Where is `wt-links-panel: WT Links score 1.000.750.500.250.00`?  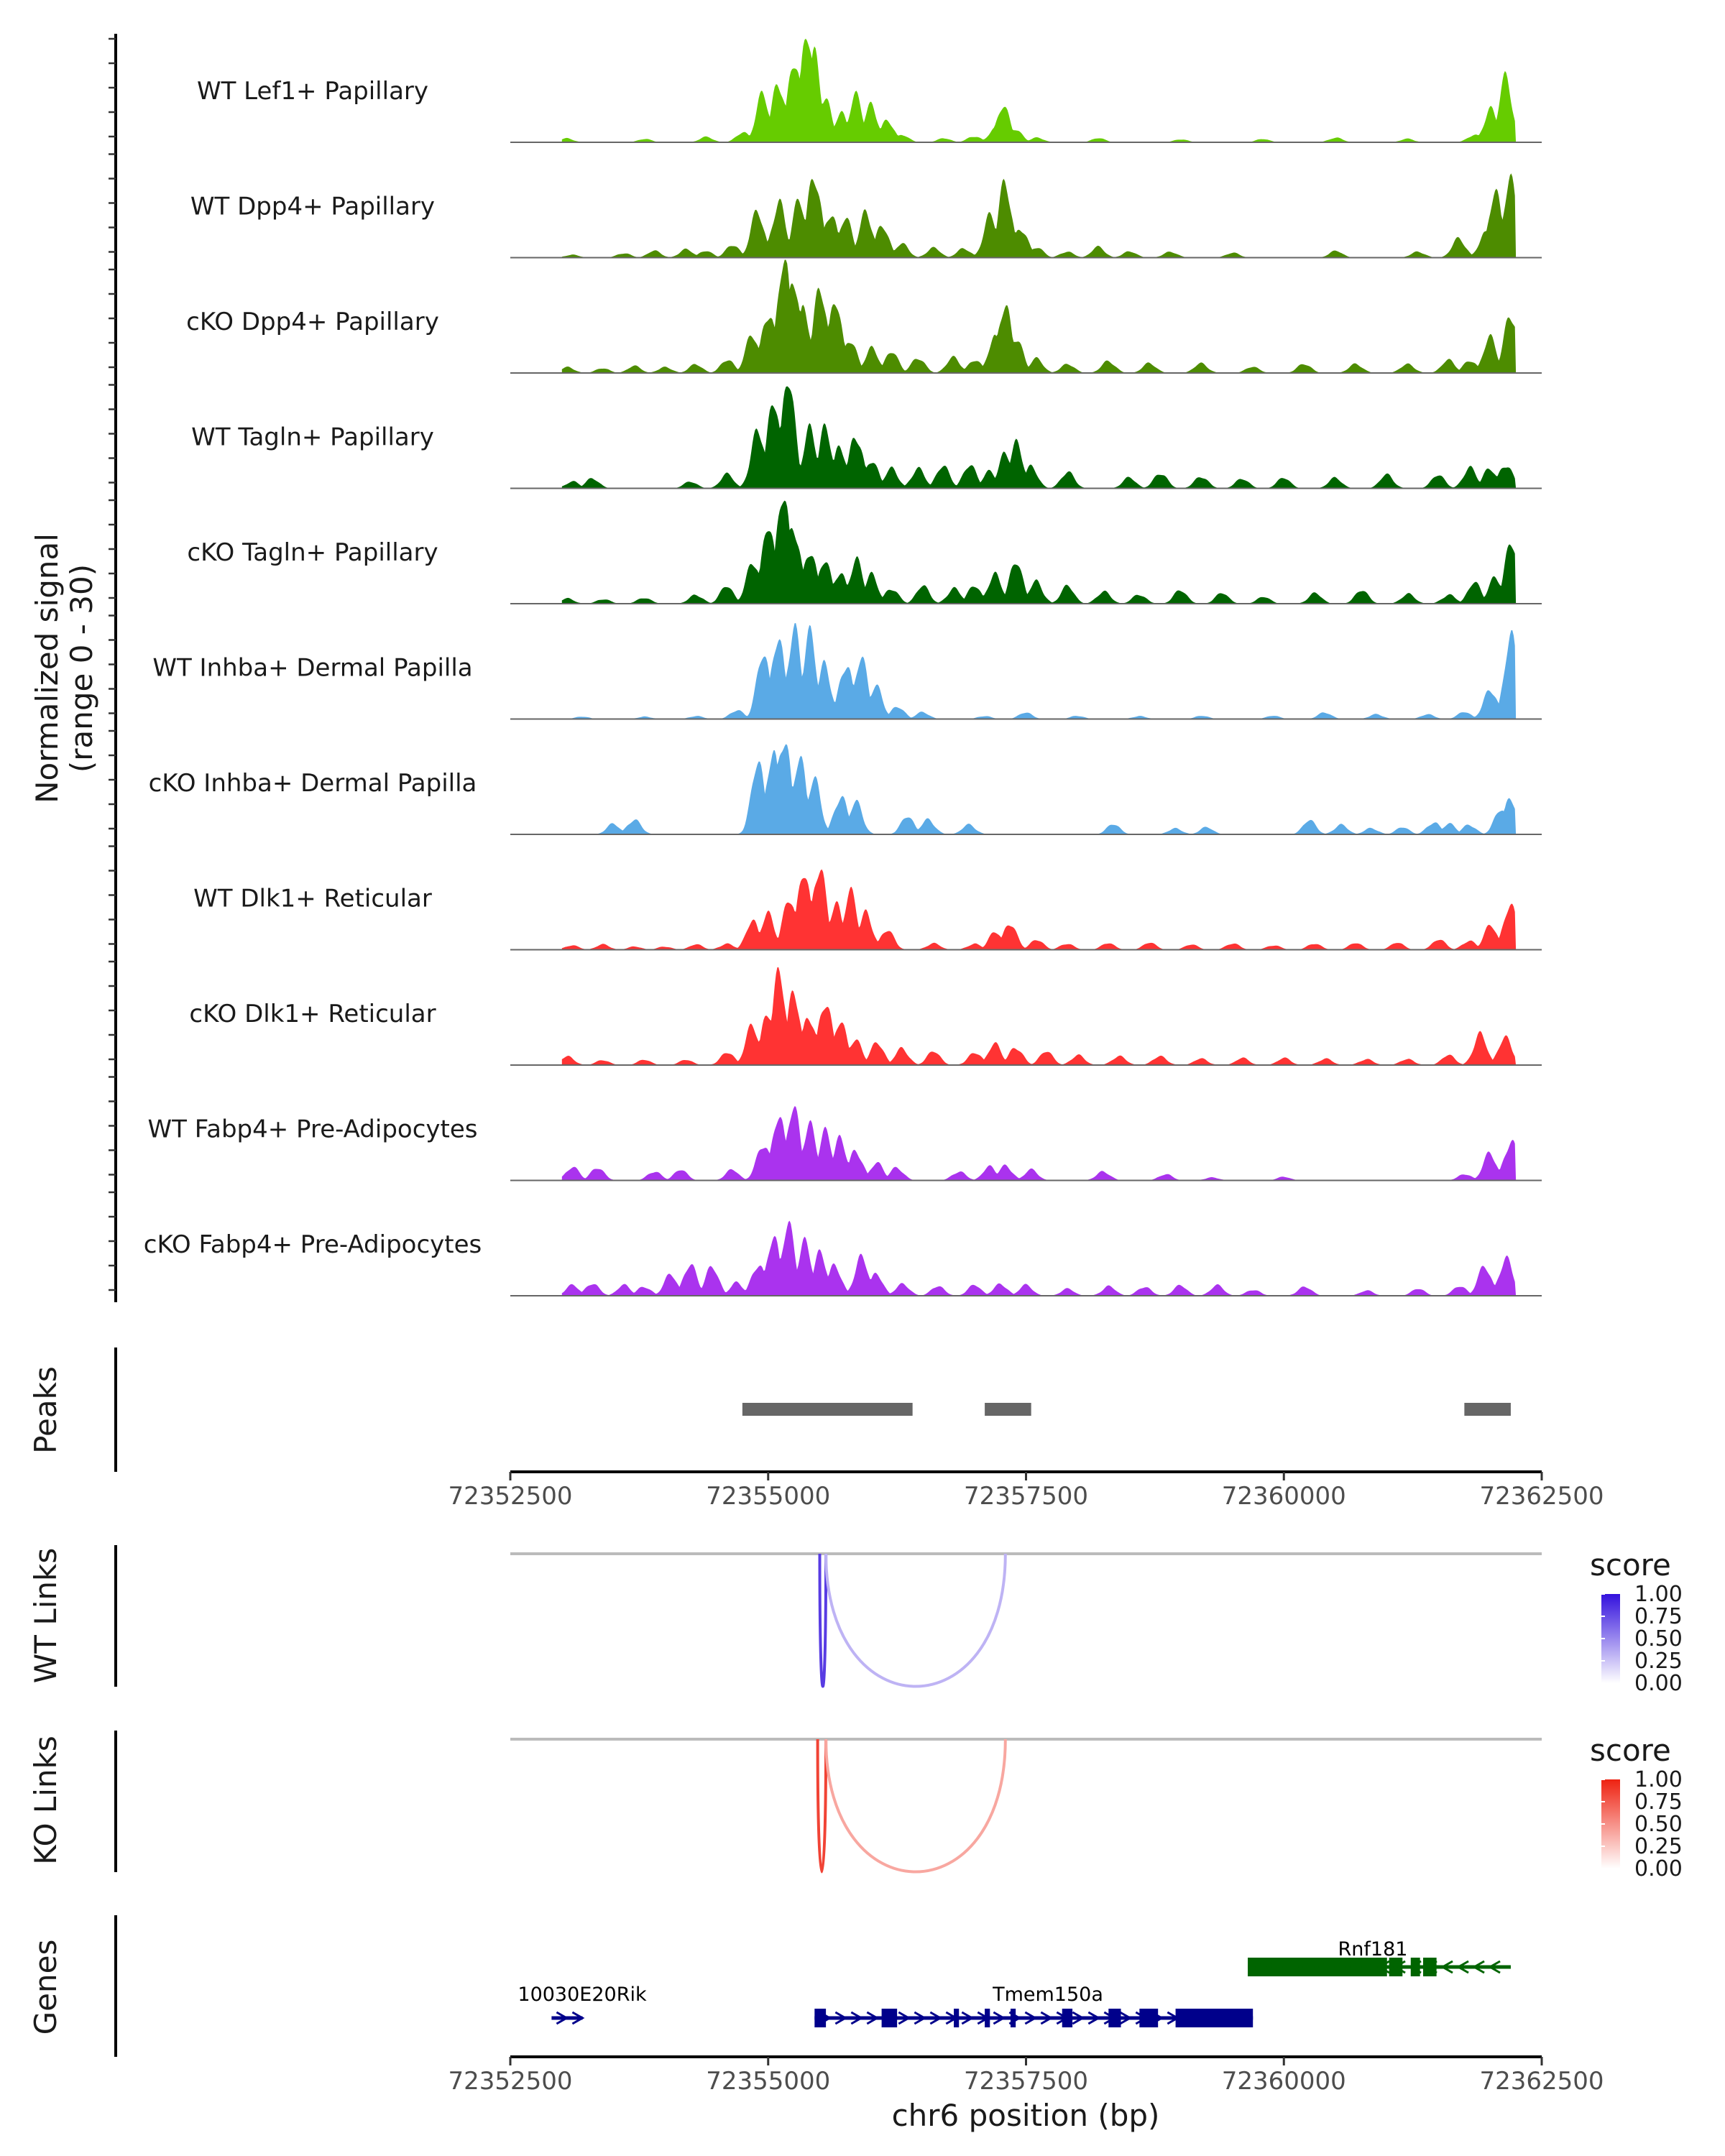
wt-links-panel: WT Links score 1.000.750.500.250.00 is located at coordinates (855, 1620).